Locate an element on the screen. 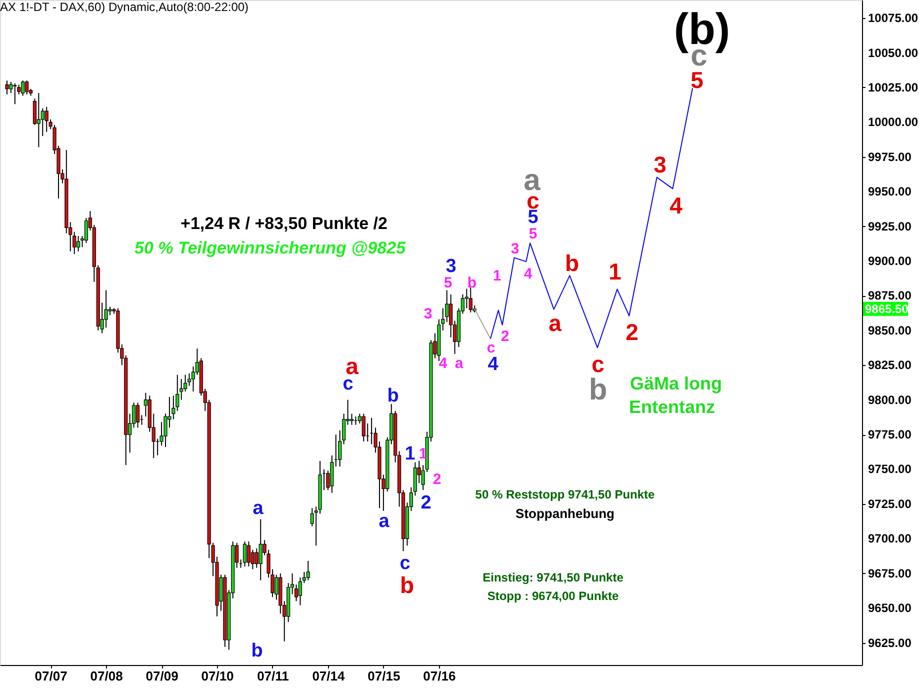 This screenshot has width=919, height=698. y-tick-label: 9775.00 is located at coordinates (890, 435).